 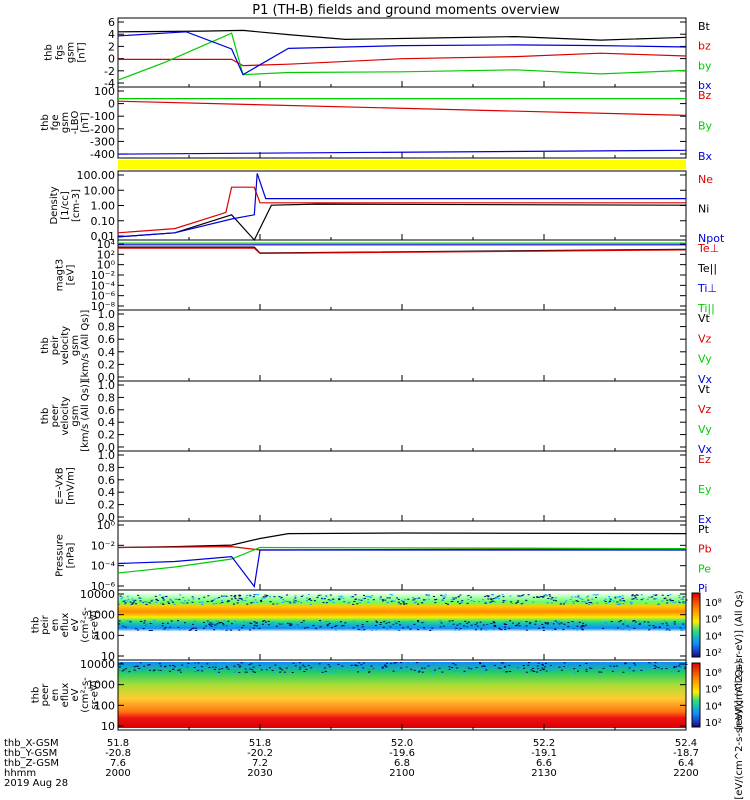 What do you see at coordinates (260, 743) in the screenshot?
I see `time-axis-value: 51.8` at bounding box center [260, 743].